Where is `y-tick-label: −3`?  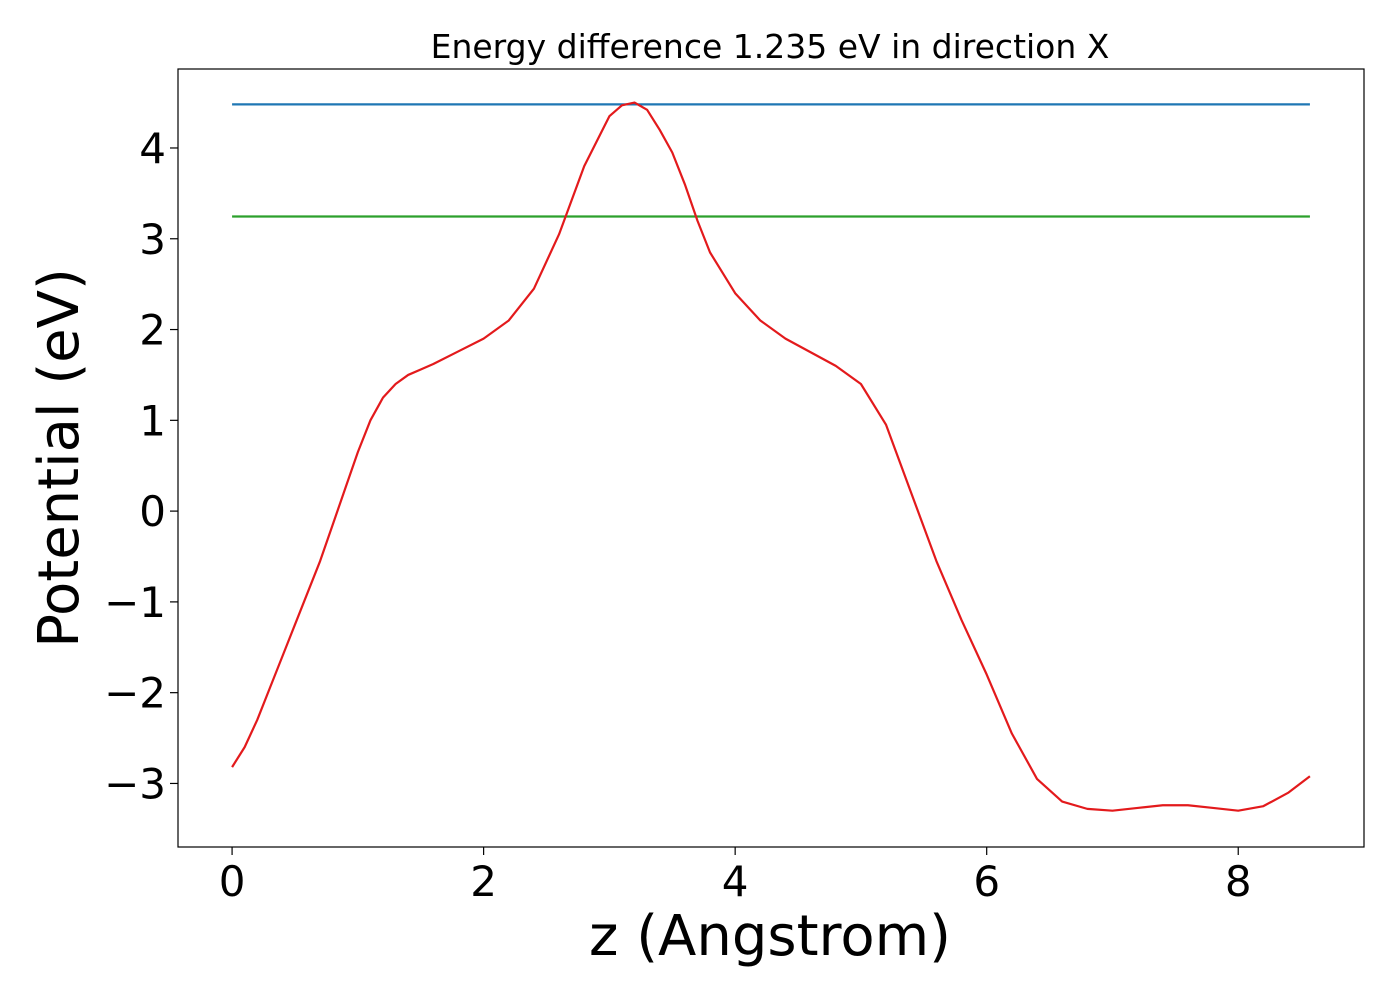
y-tick-label: −3 is located at coordinates (135, 783).